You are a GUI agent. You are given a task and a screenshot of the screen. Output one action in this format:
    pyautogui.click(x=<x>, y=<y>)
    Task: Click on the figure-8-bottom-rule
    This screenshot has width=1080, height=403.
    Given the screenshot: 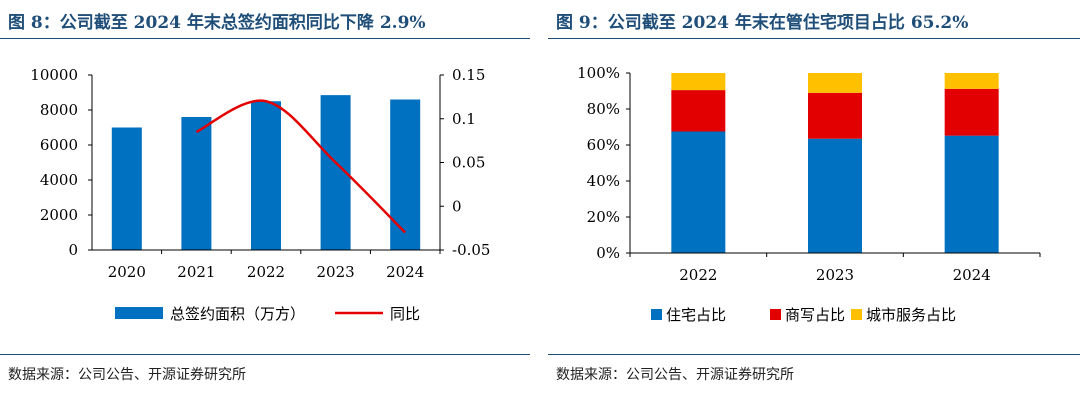 What is the action you would take?
    pyautogui.click(x=265, y=354)
    